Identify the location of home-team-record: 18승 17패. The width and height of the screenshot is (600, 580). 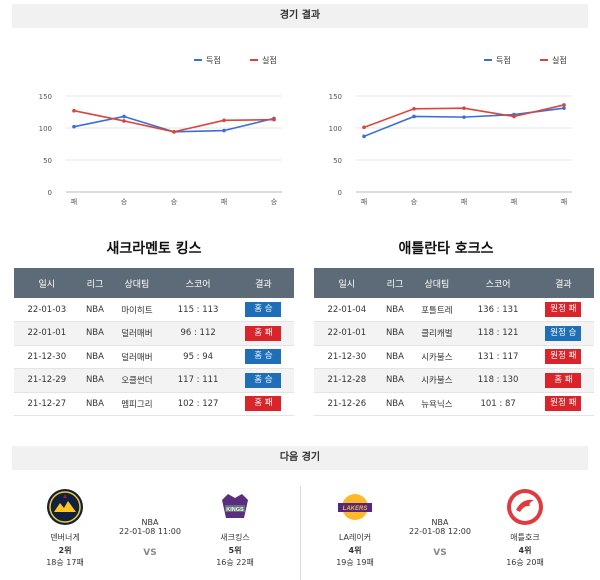
(65, 562).